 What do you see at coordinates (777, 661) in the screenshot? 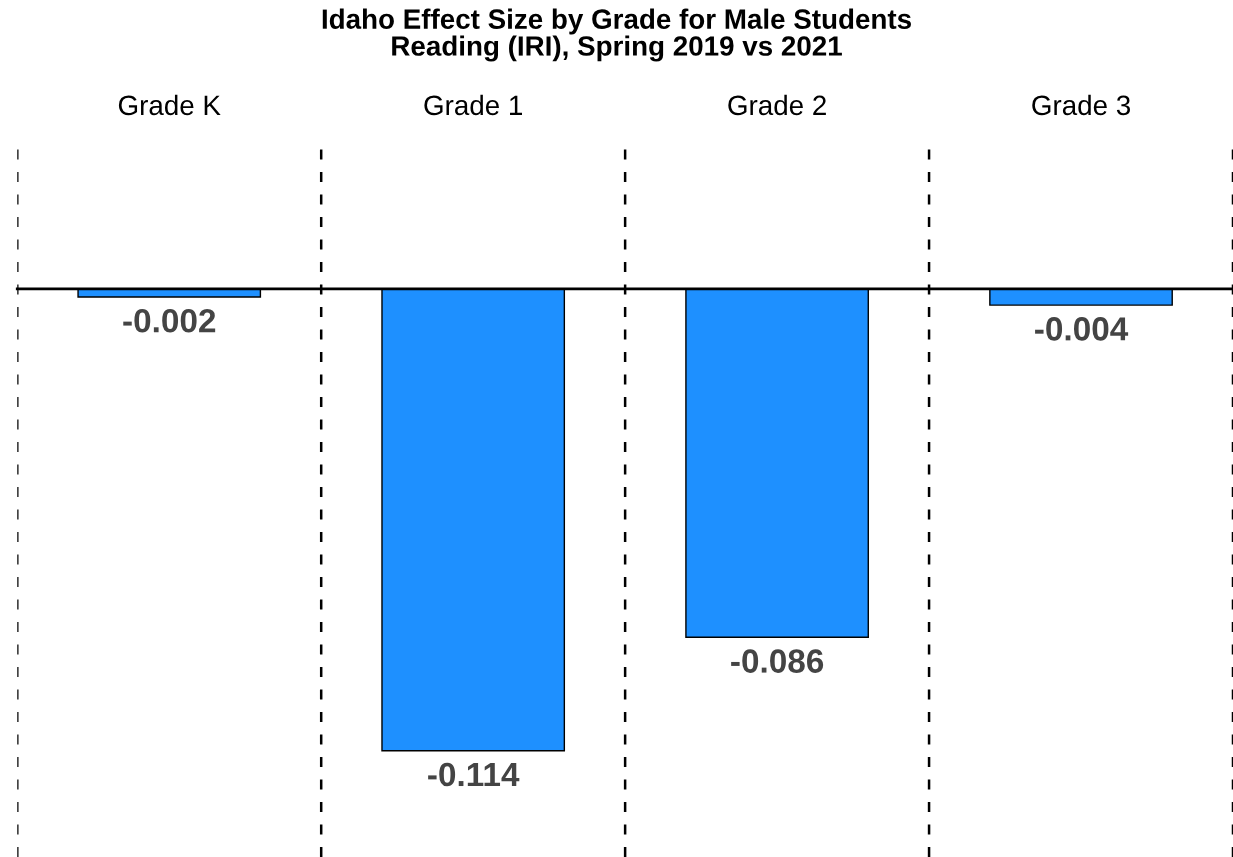
I see `data-label: -0.086` at bounding box center [777, 661].